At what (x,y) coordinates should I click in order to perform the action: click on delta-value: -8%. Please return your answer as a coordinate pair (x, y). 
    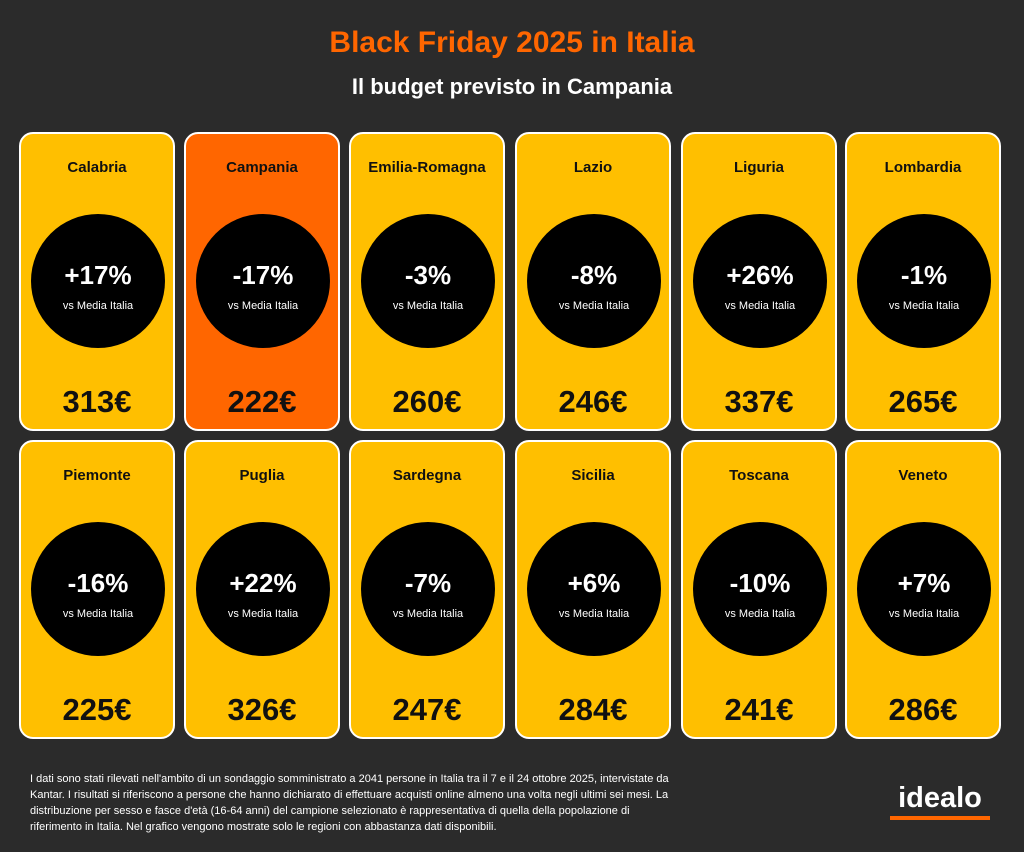
    Looking at the image, I should click on (594, 275).